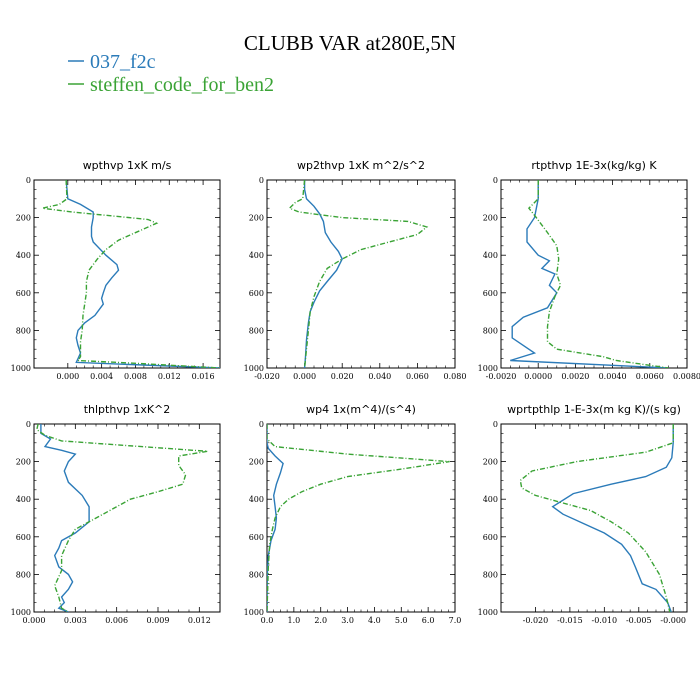  I want to click on x-tick-label: 0.009, so click(158, 620).